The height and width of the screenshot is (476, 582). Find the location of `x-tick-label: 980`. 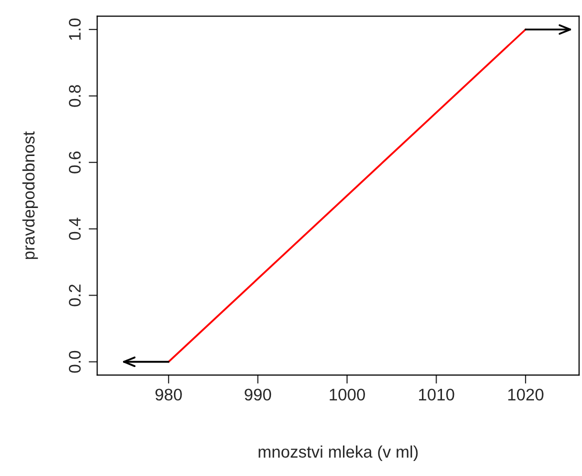

x-tick-label: 980 is located at coordinates (168, 394).